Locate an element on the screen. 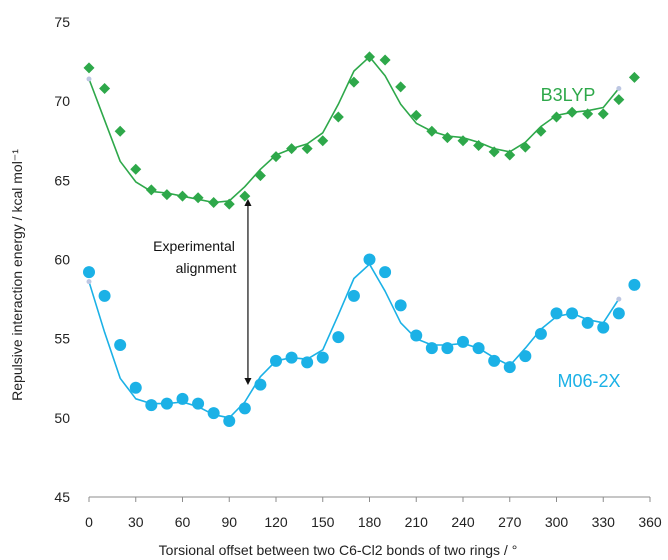  x-tick-label: 30 is located at coordinates (136, 522).